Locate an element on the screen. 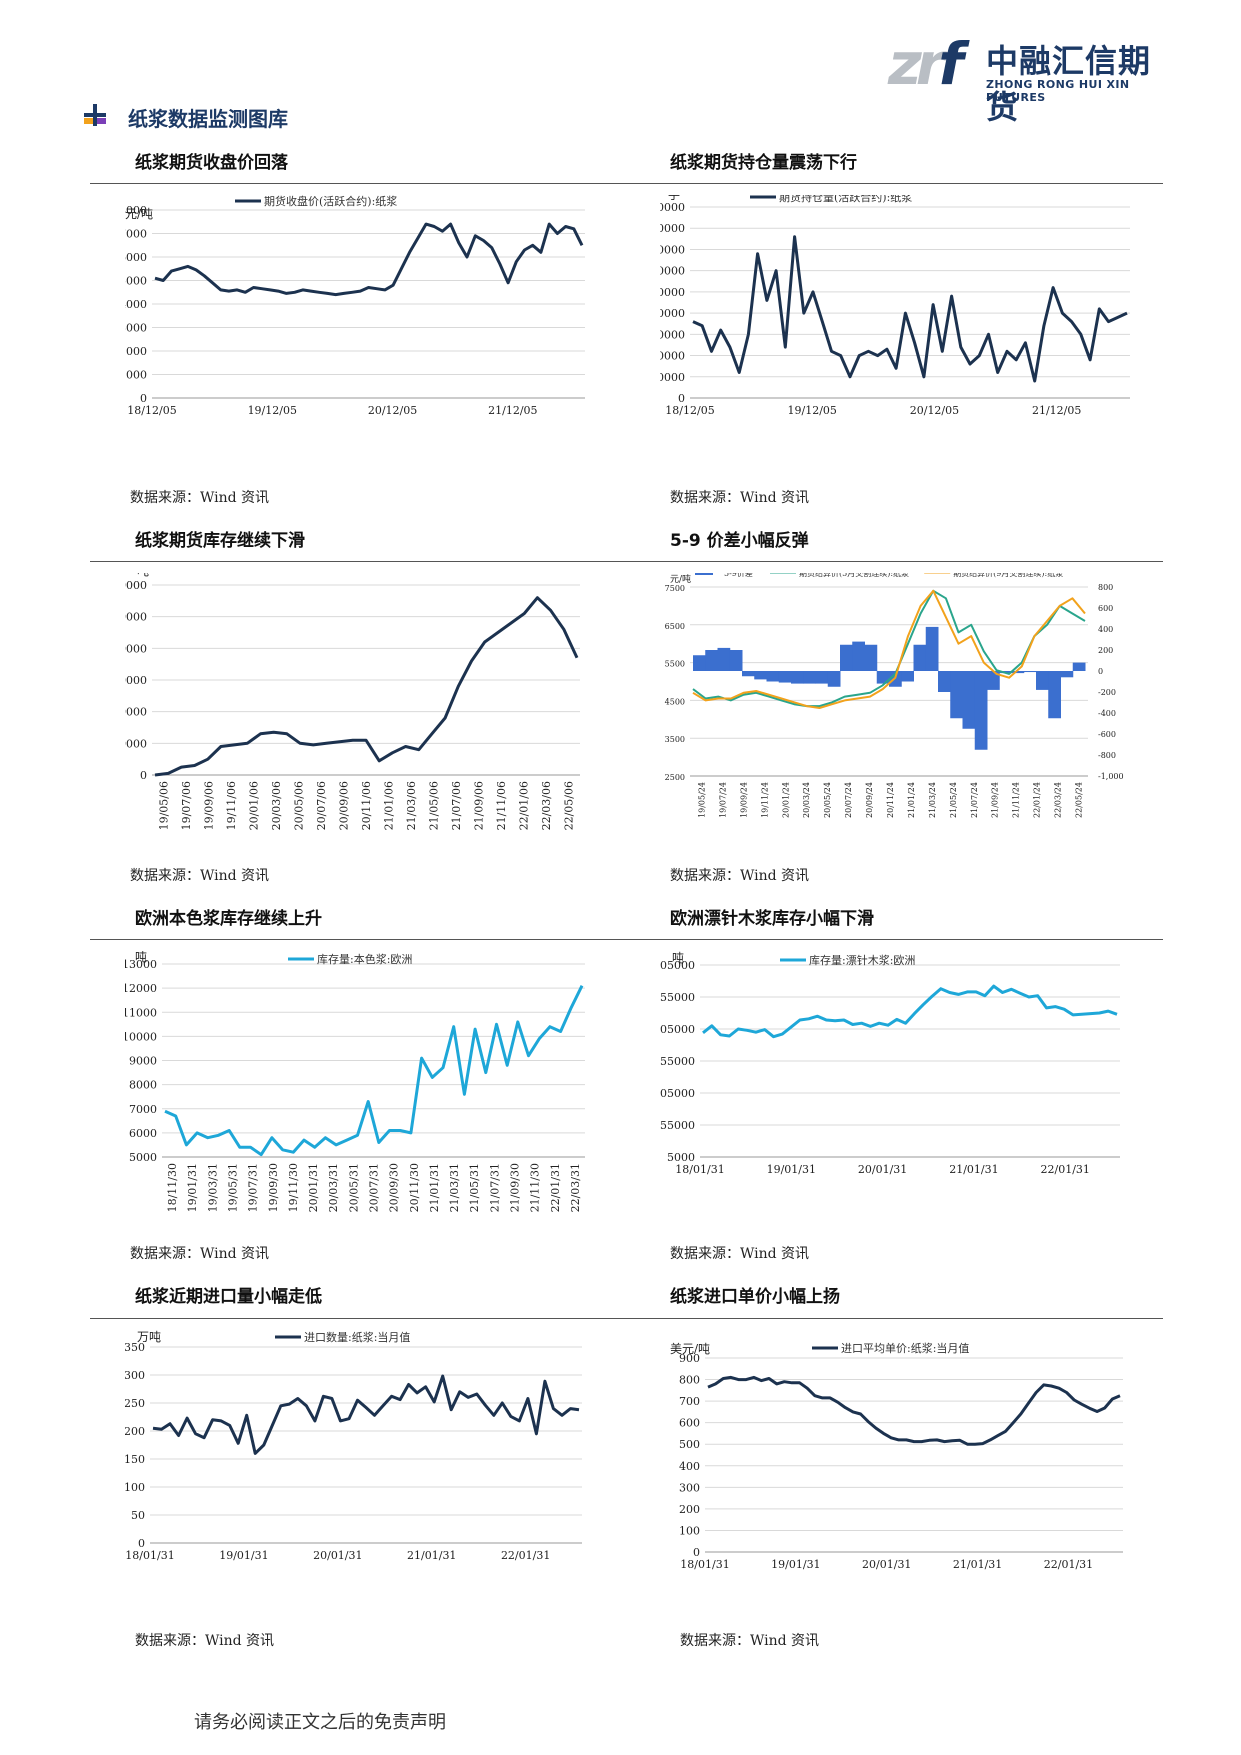  y-tick-label: 2000 is located at coordinates (136, 351).